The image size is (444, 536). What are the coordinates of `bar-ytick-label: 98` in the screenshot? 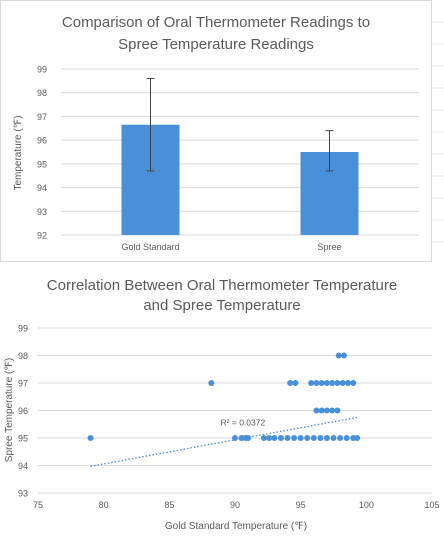 It's located at (42, 93).